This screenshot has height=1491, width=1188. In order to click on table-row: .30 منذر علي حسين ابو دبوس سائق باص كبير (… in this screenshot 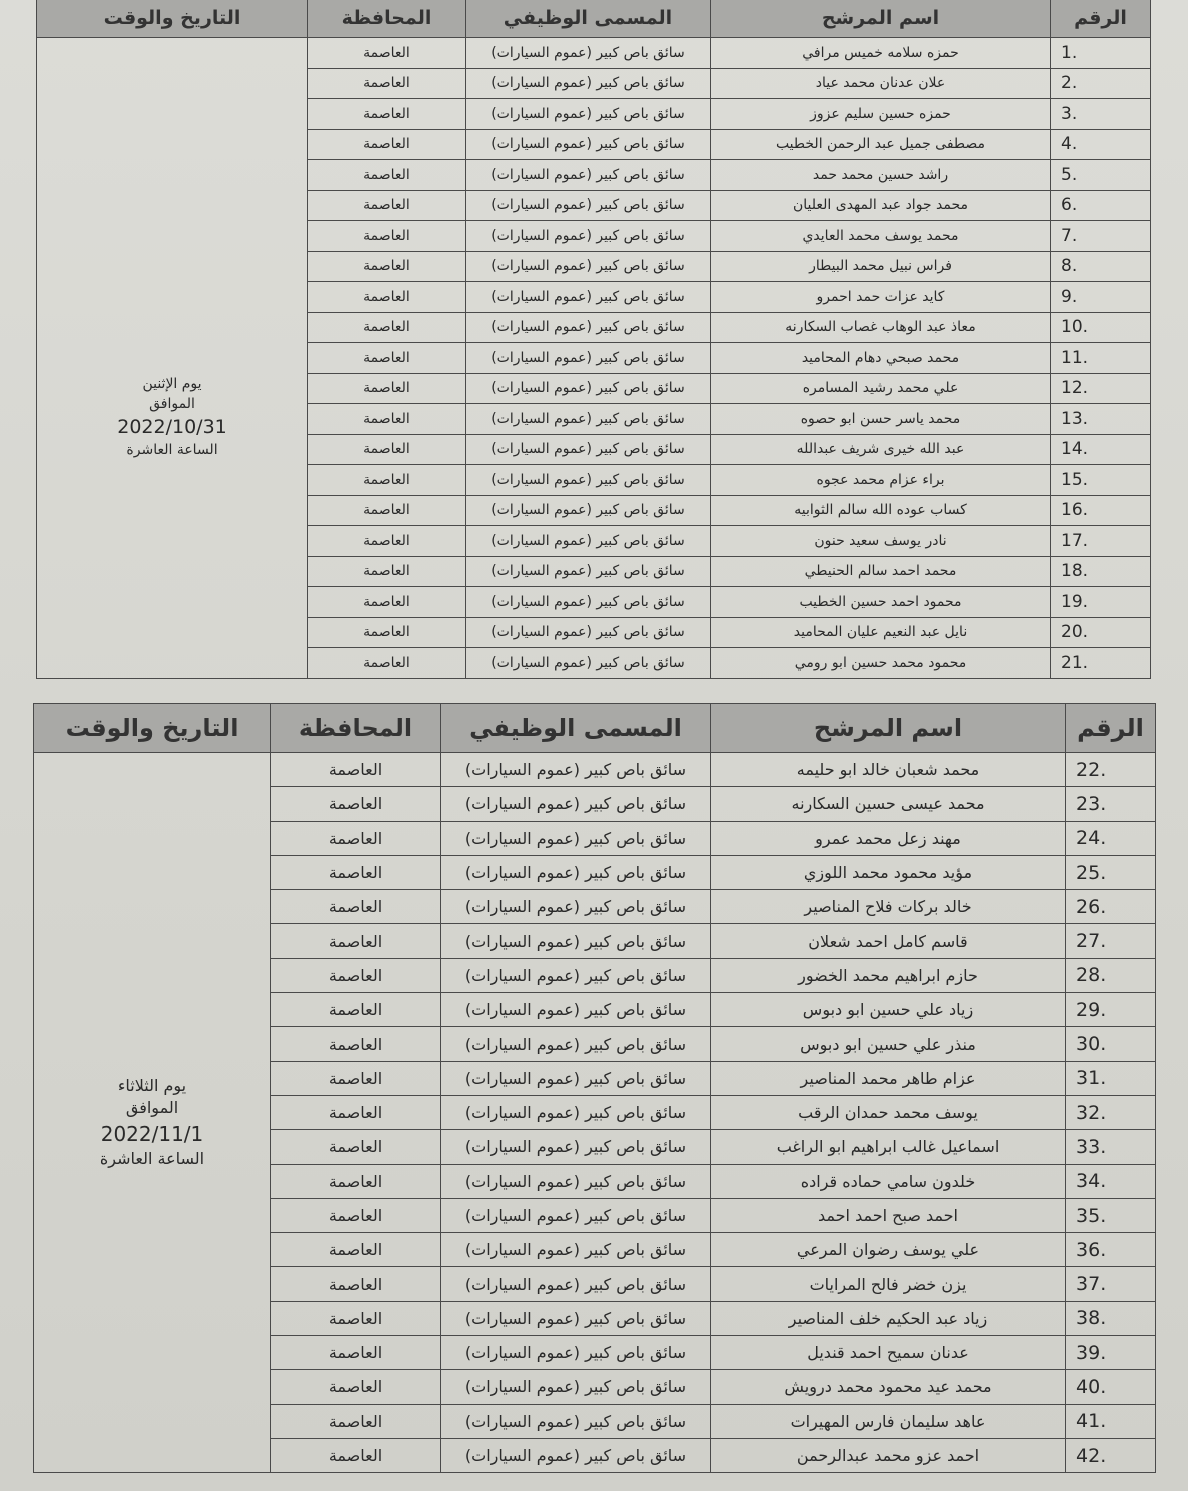, I will do `click(595, 1044)`.